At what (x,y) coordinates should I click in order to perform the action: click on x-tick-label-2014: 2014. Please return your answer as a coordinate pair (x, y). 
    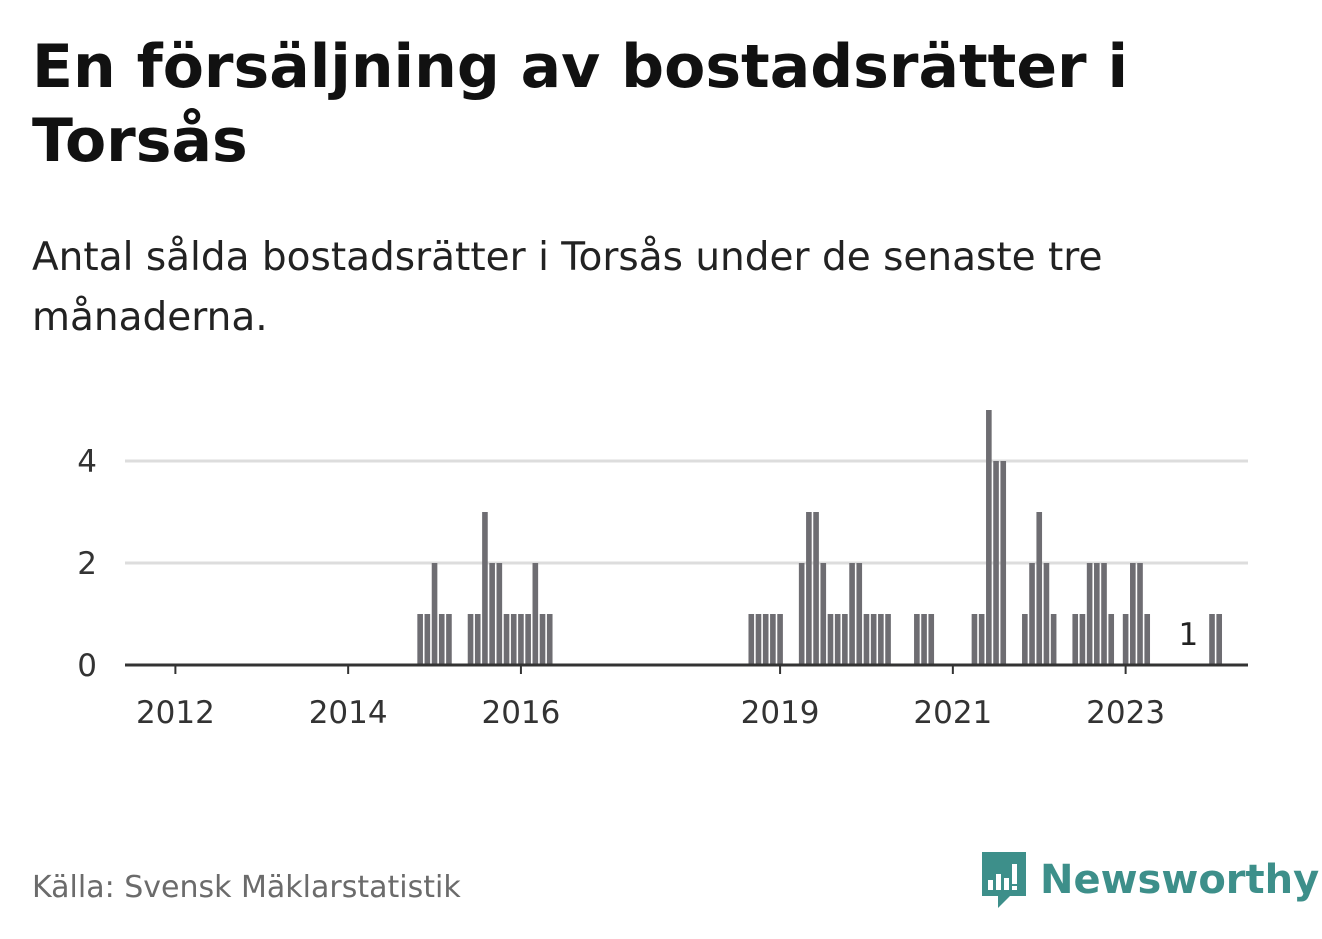
    Looking at the image, I should click on (348, 713).